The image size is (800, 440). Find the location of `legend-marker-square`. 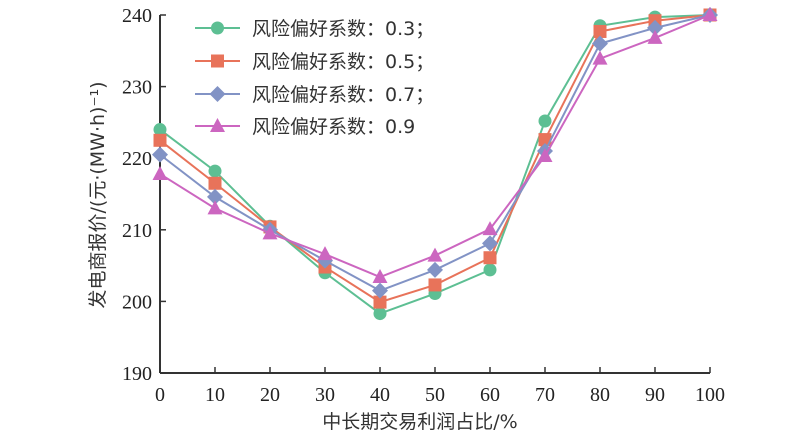

legend-marker-square is located at coordinates (217, 61).